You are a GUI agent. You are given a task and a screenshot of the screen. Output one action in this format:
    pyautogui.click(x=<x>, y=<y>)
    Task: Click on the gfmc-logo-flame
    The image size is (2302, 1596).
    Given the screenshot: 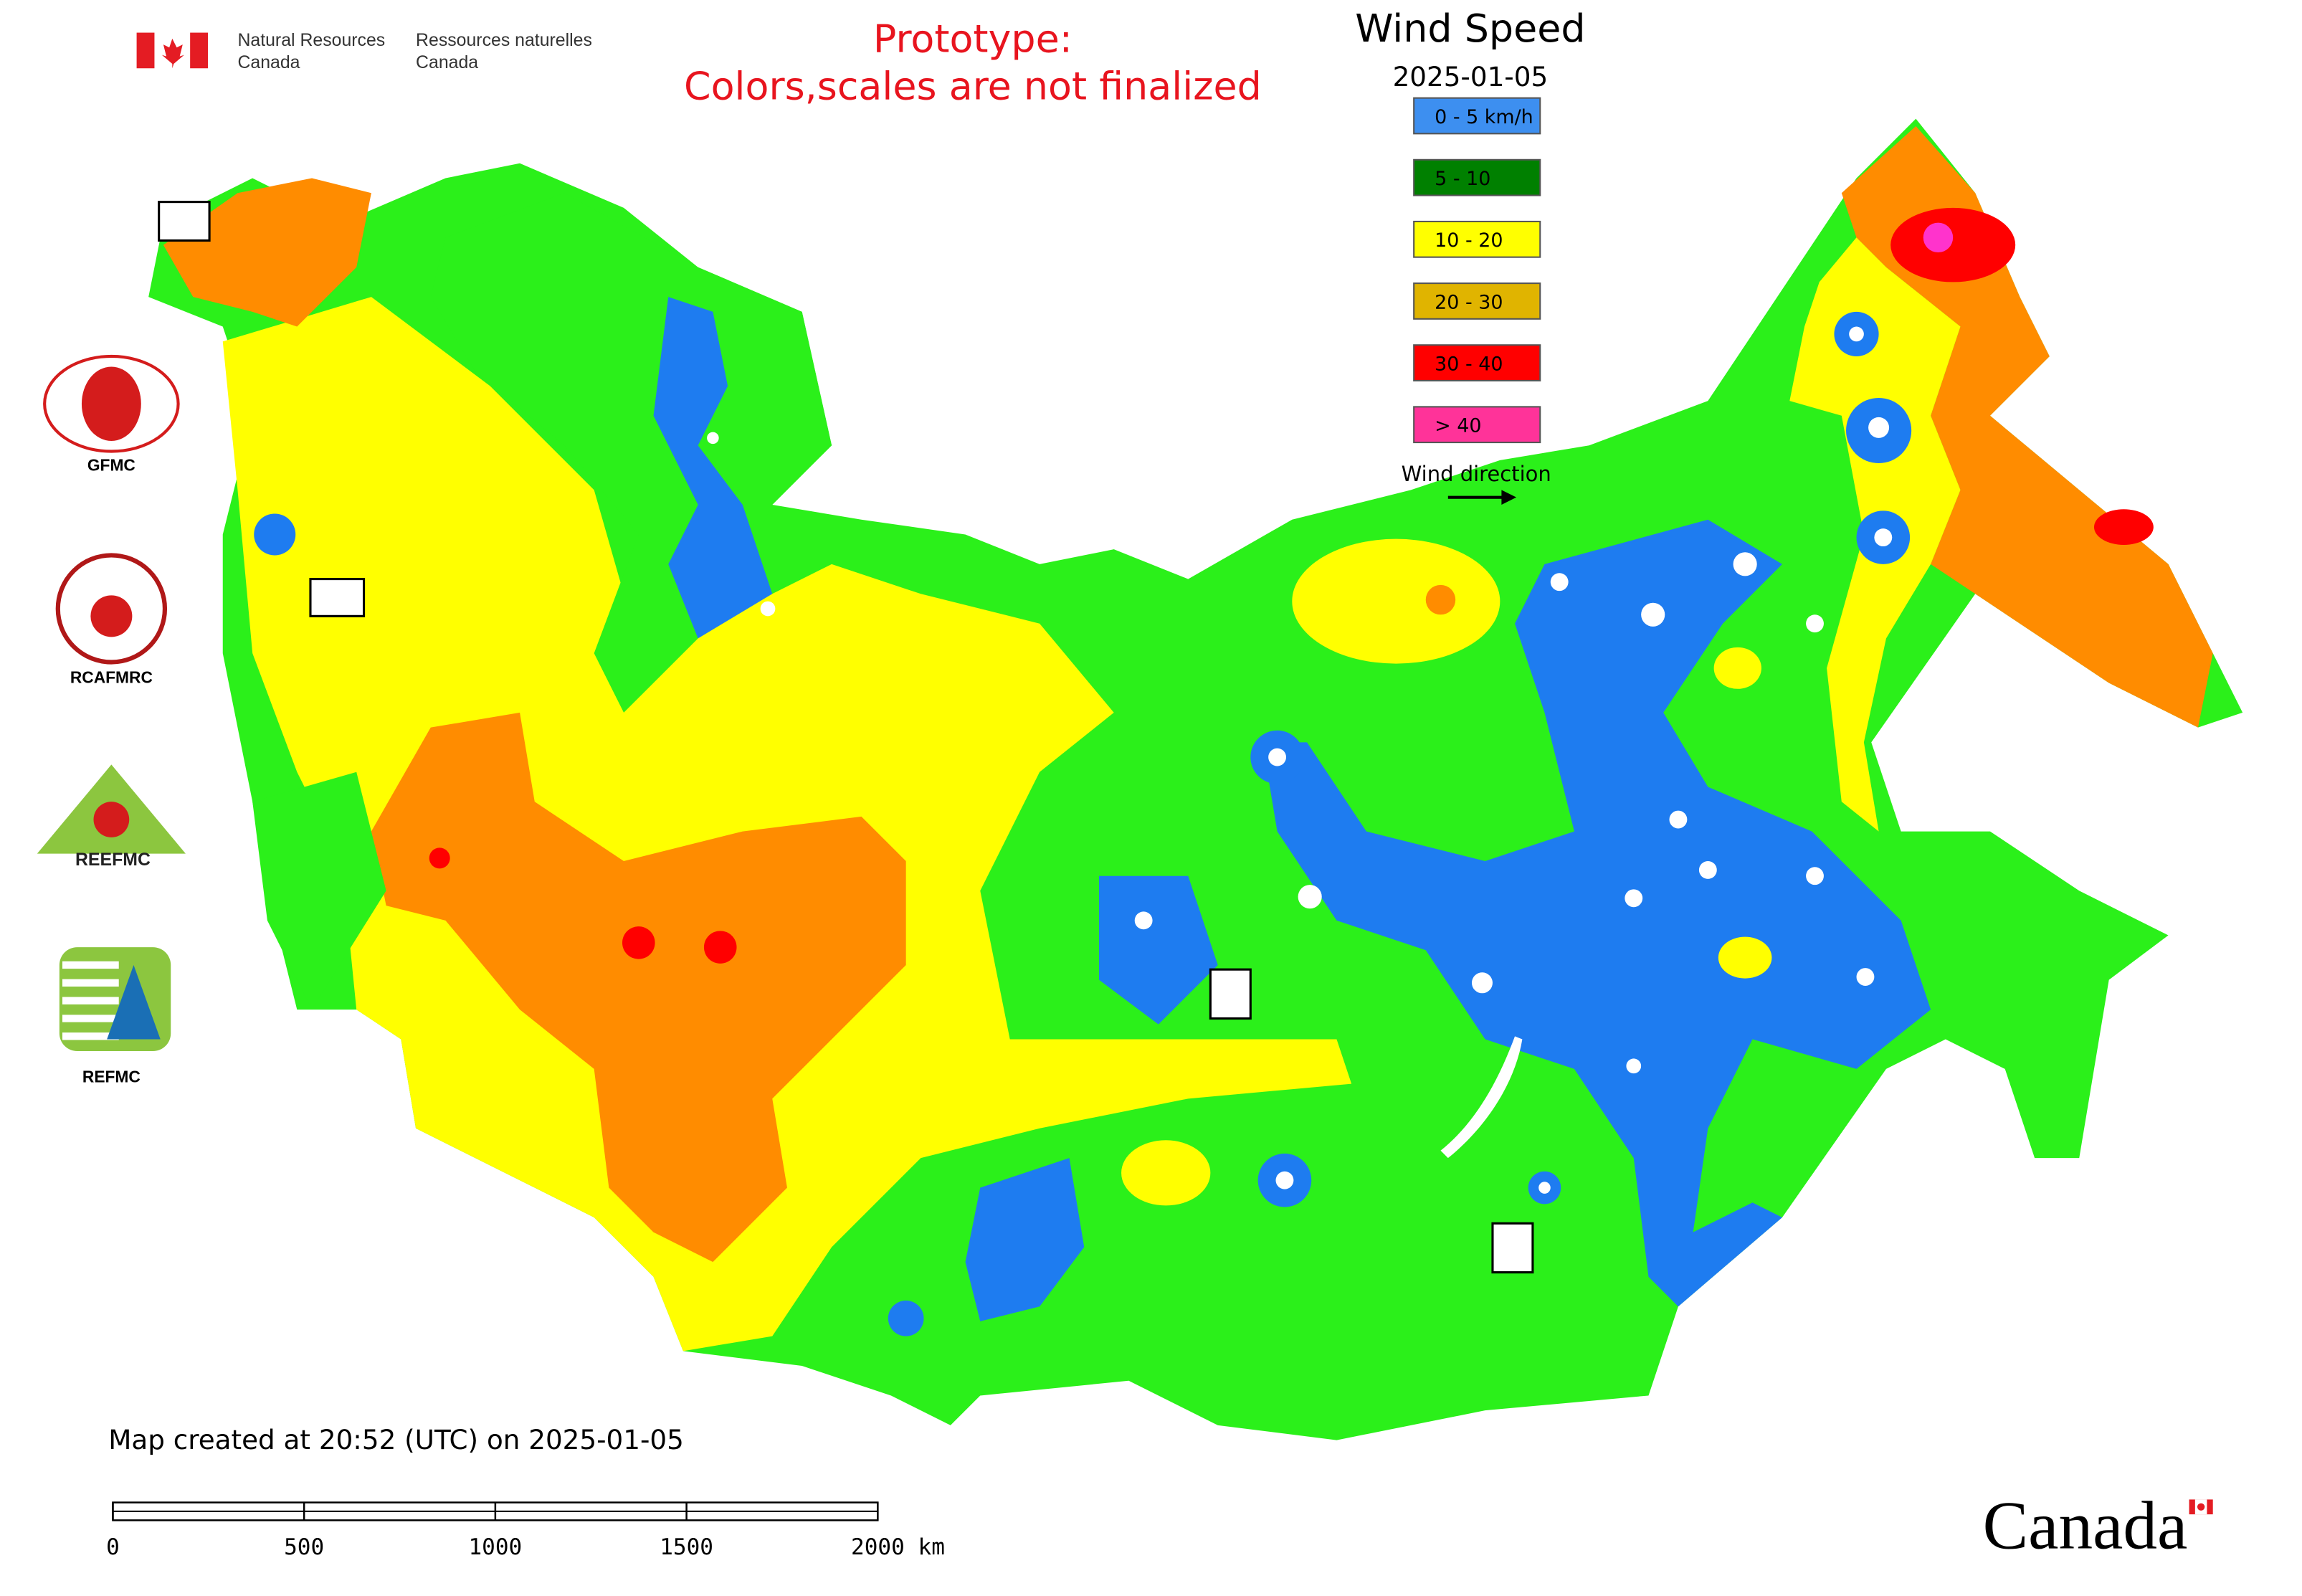 What is the action you would take?
    pyautogui.click(x=111, y=403)
    